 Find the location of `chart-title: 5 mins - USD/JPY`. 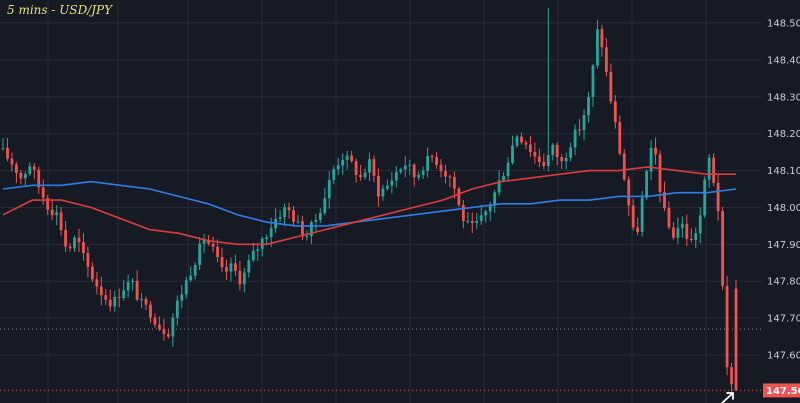

chart-title: 5 mins - USD/JPY is located at coordinates (60, 10).